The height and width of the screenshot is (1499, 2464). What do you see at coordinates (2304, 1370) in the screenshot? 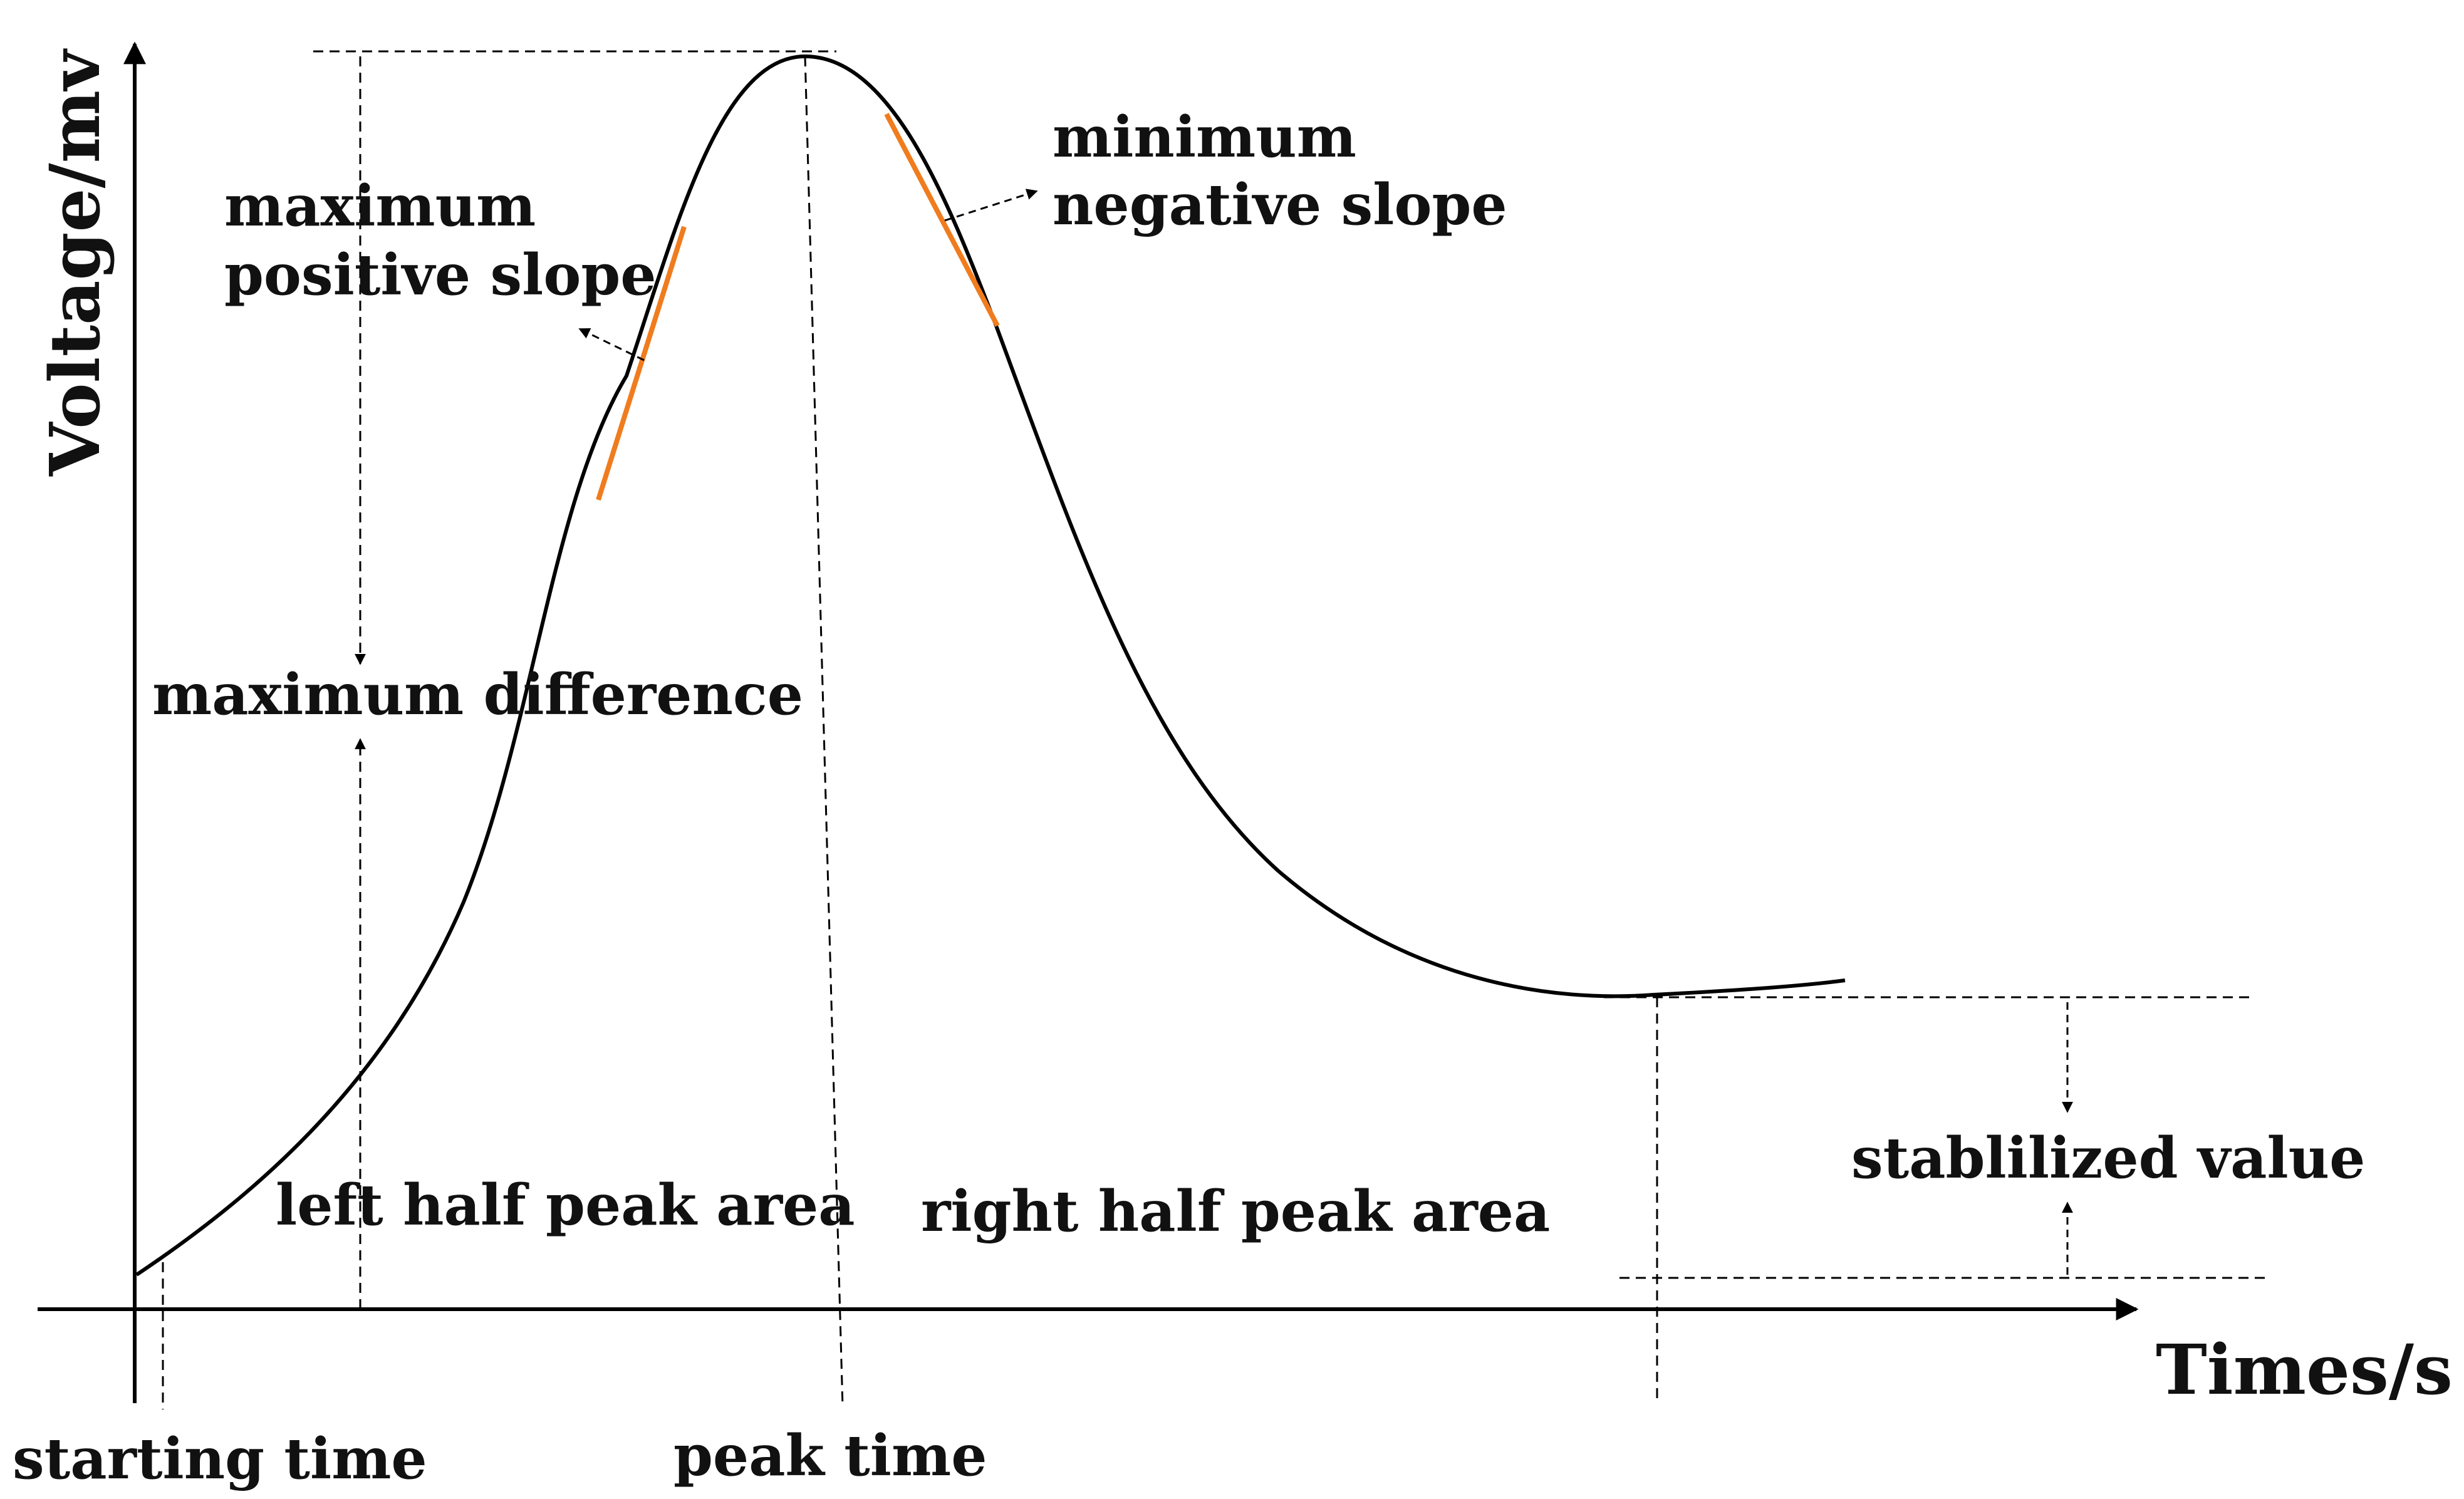
I see `x-axis-label: Times/s` at bounding box center [2304, 1370].